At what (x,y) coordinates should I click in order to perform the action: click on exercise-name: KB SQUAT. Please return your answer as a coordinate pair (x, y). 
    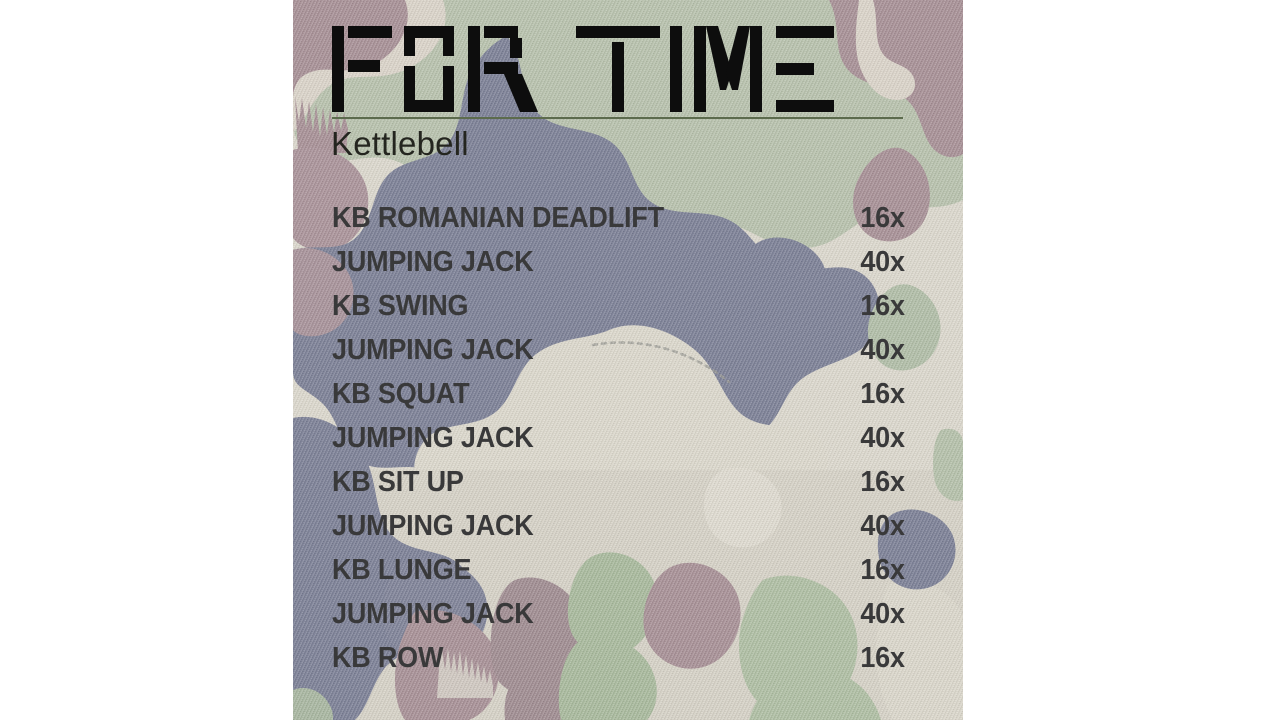
    Looking at the image, I should click on (401, 393).